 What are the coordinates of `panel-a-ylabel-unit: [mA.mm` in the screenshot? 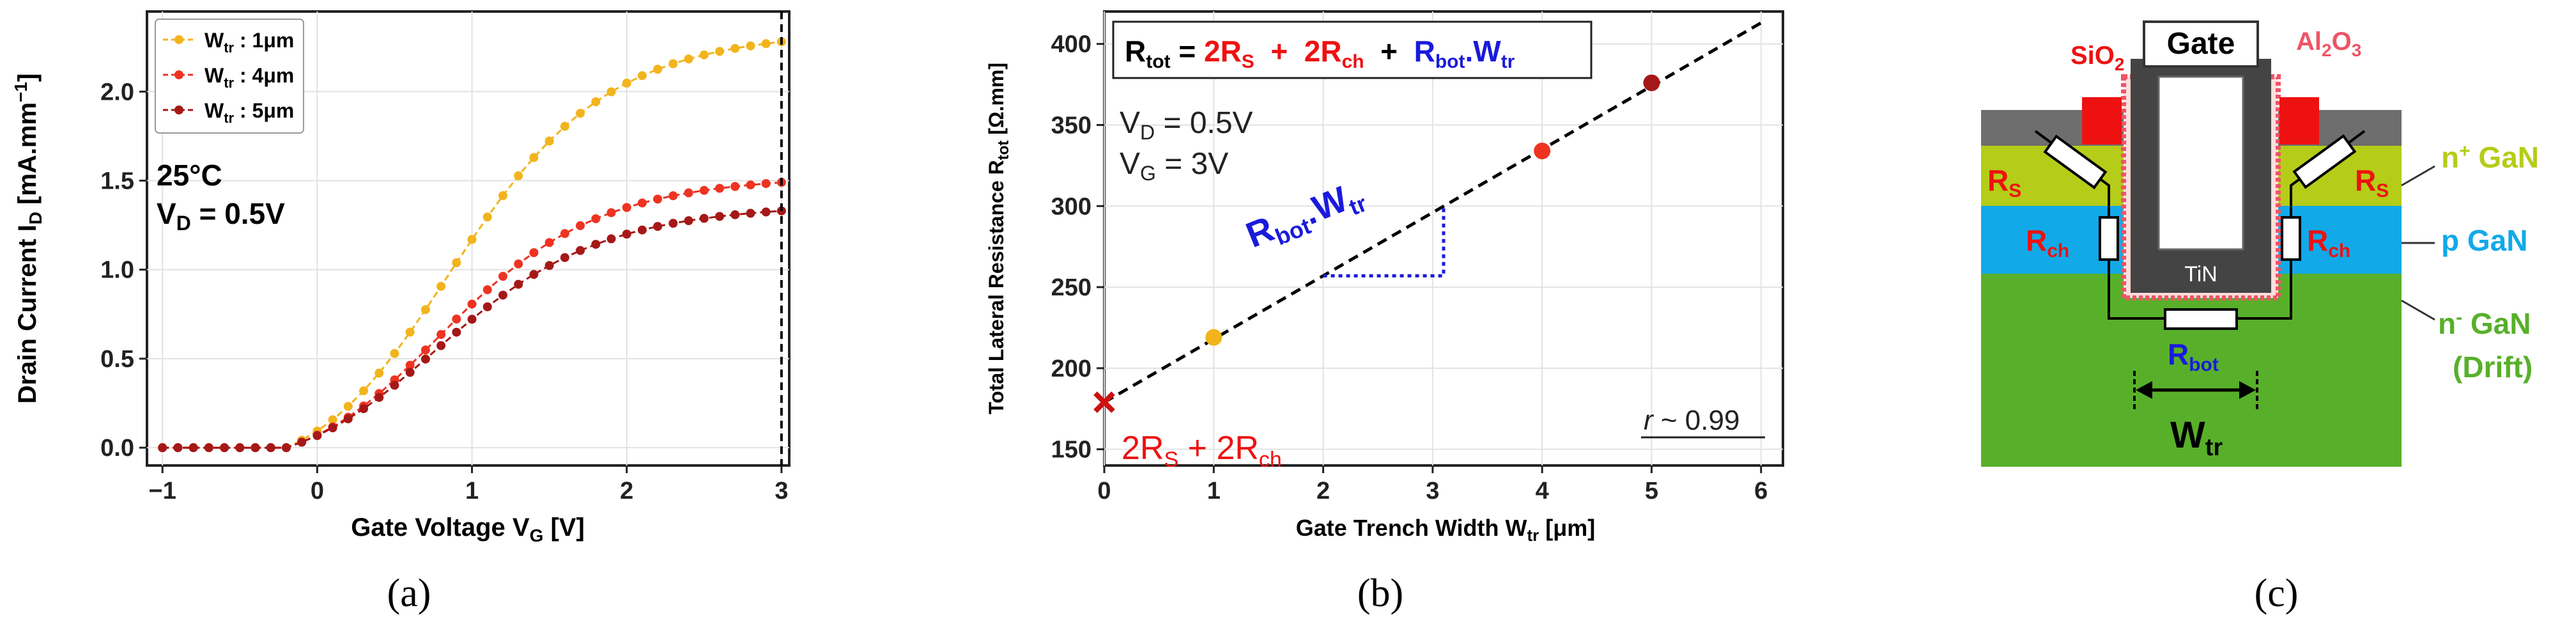 It's located at (27, 157).